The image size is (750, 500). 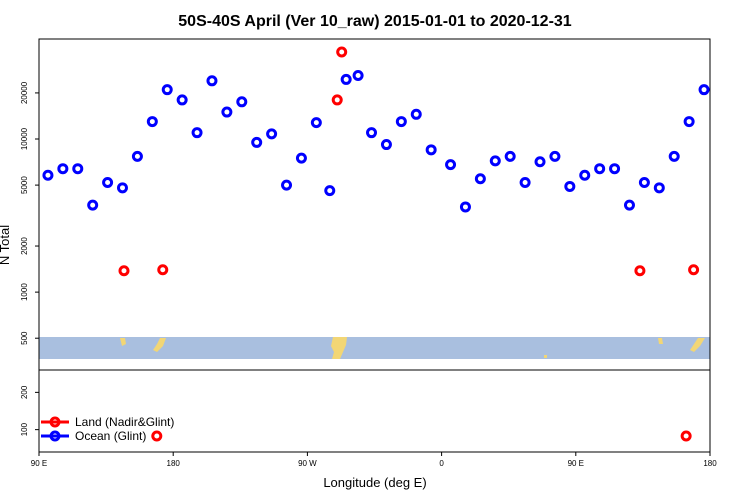 I want to click on legend-land-label: Land (Nadir&Glint), so click(x=124, y=422).